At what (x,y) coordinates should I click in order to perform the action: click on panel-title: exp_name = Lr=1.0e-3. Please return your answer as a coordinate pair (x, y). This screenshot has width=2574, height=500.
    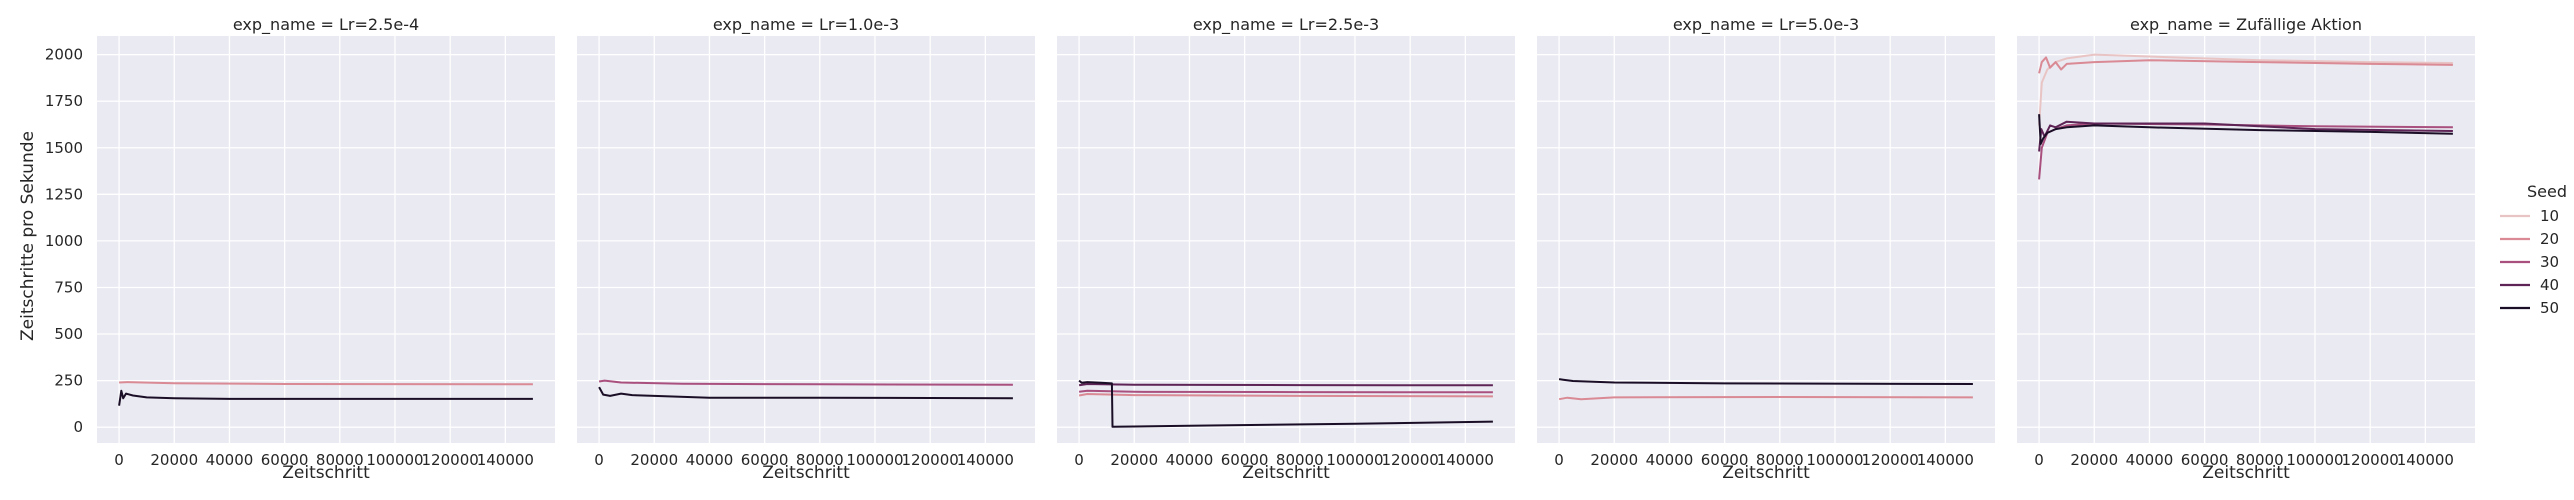
    Looking at the image, I should click on (806, 25).